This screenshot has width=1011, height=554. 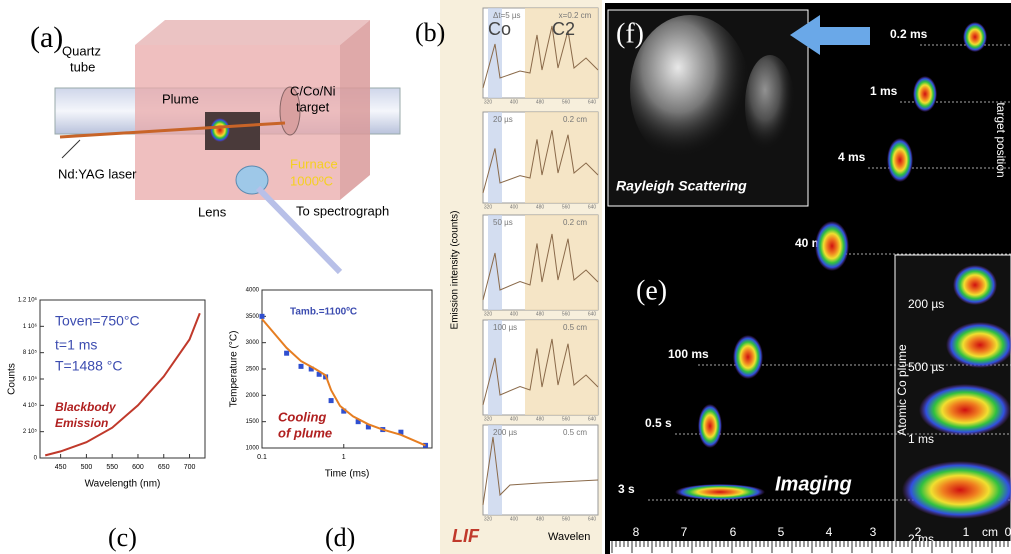 I want to click on y-axis-label: Counts, so click(x=12, y=379).